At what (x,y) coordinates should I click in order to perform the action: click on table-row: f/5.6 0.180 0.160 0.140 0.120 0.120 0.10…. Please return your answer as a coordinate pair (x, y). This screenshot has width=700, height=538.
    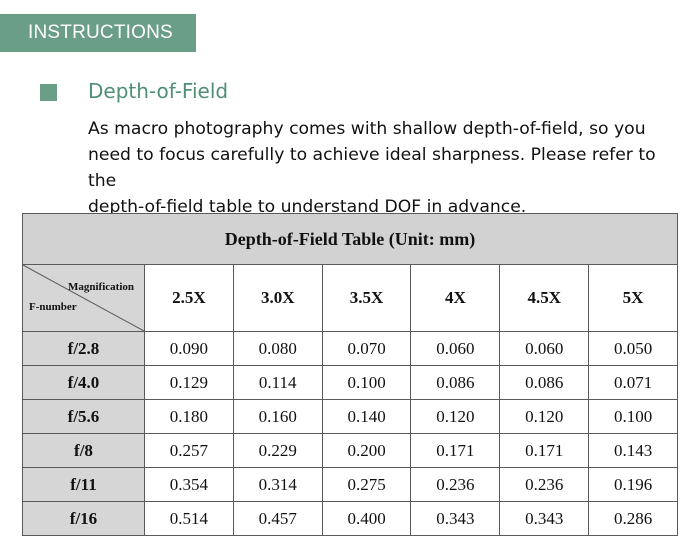
    Looking at the image, I should click on (350, 416).